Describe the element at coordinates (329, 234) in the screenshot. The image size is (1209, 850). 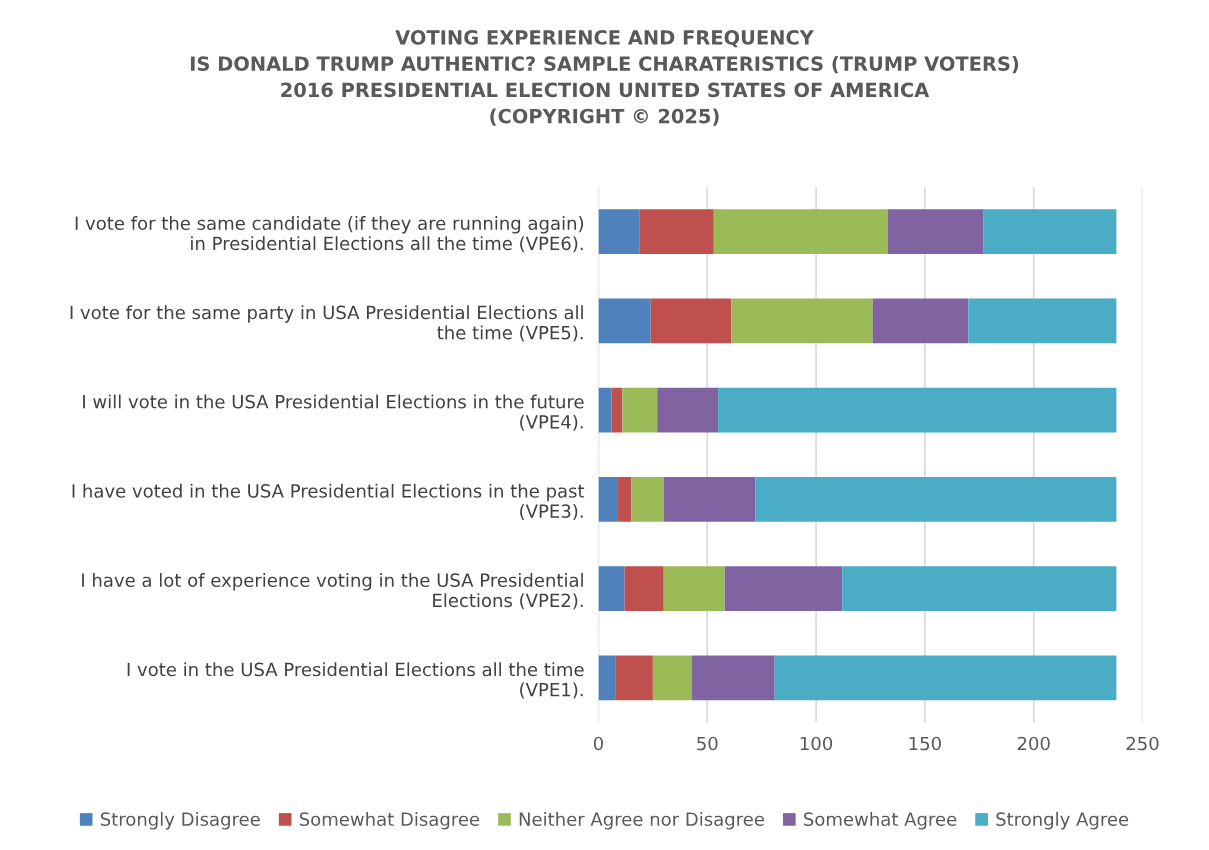
I see `y-tick-label: I vote for the same candidate (if they are running again) in Presidential Elections all the time (VPE6).` at that location.